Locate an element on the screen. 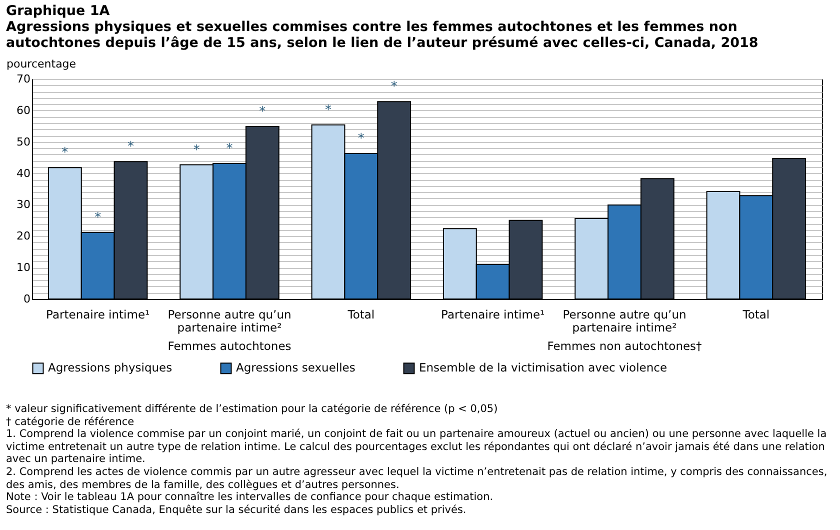  y-axis-title: pourcentage is located at coordinates (41, 64).